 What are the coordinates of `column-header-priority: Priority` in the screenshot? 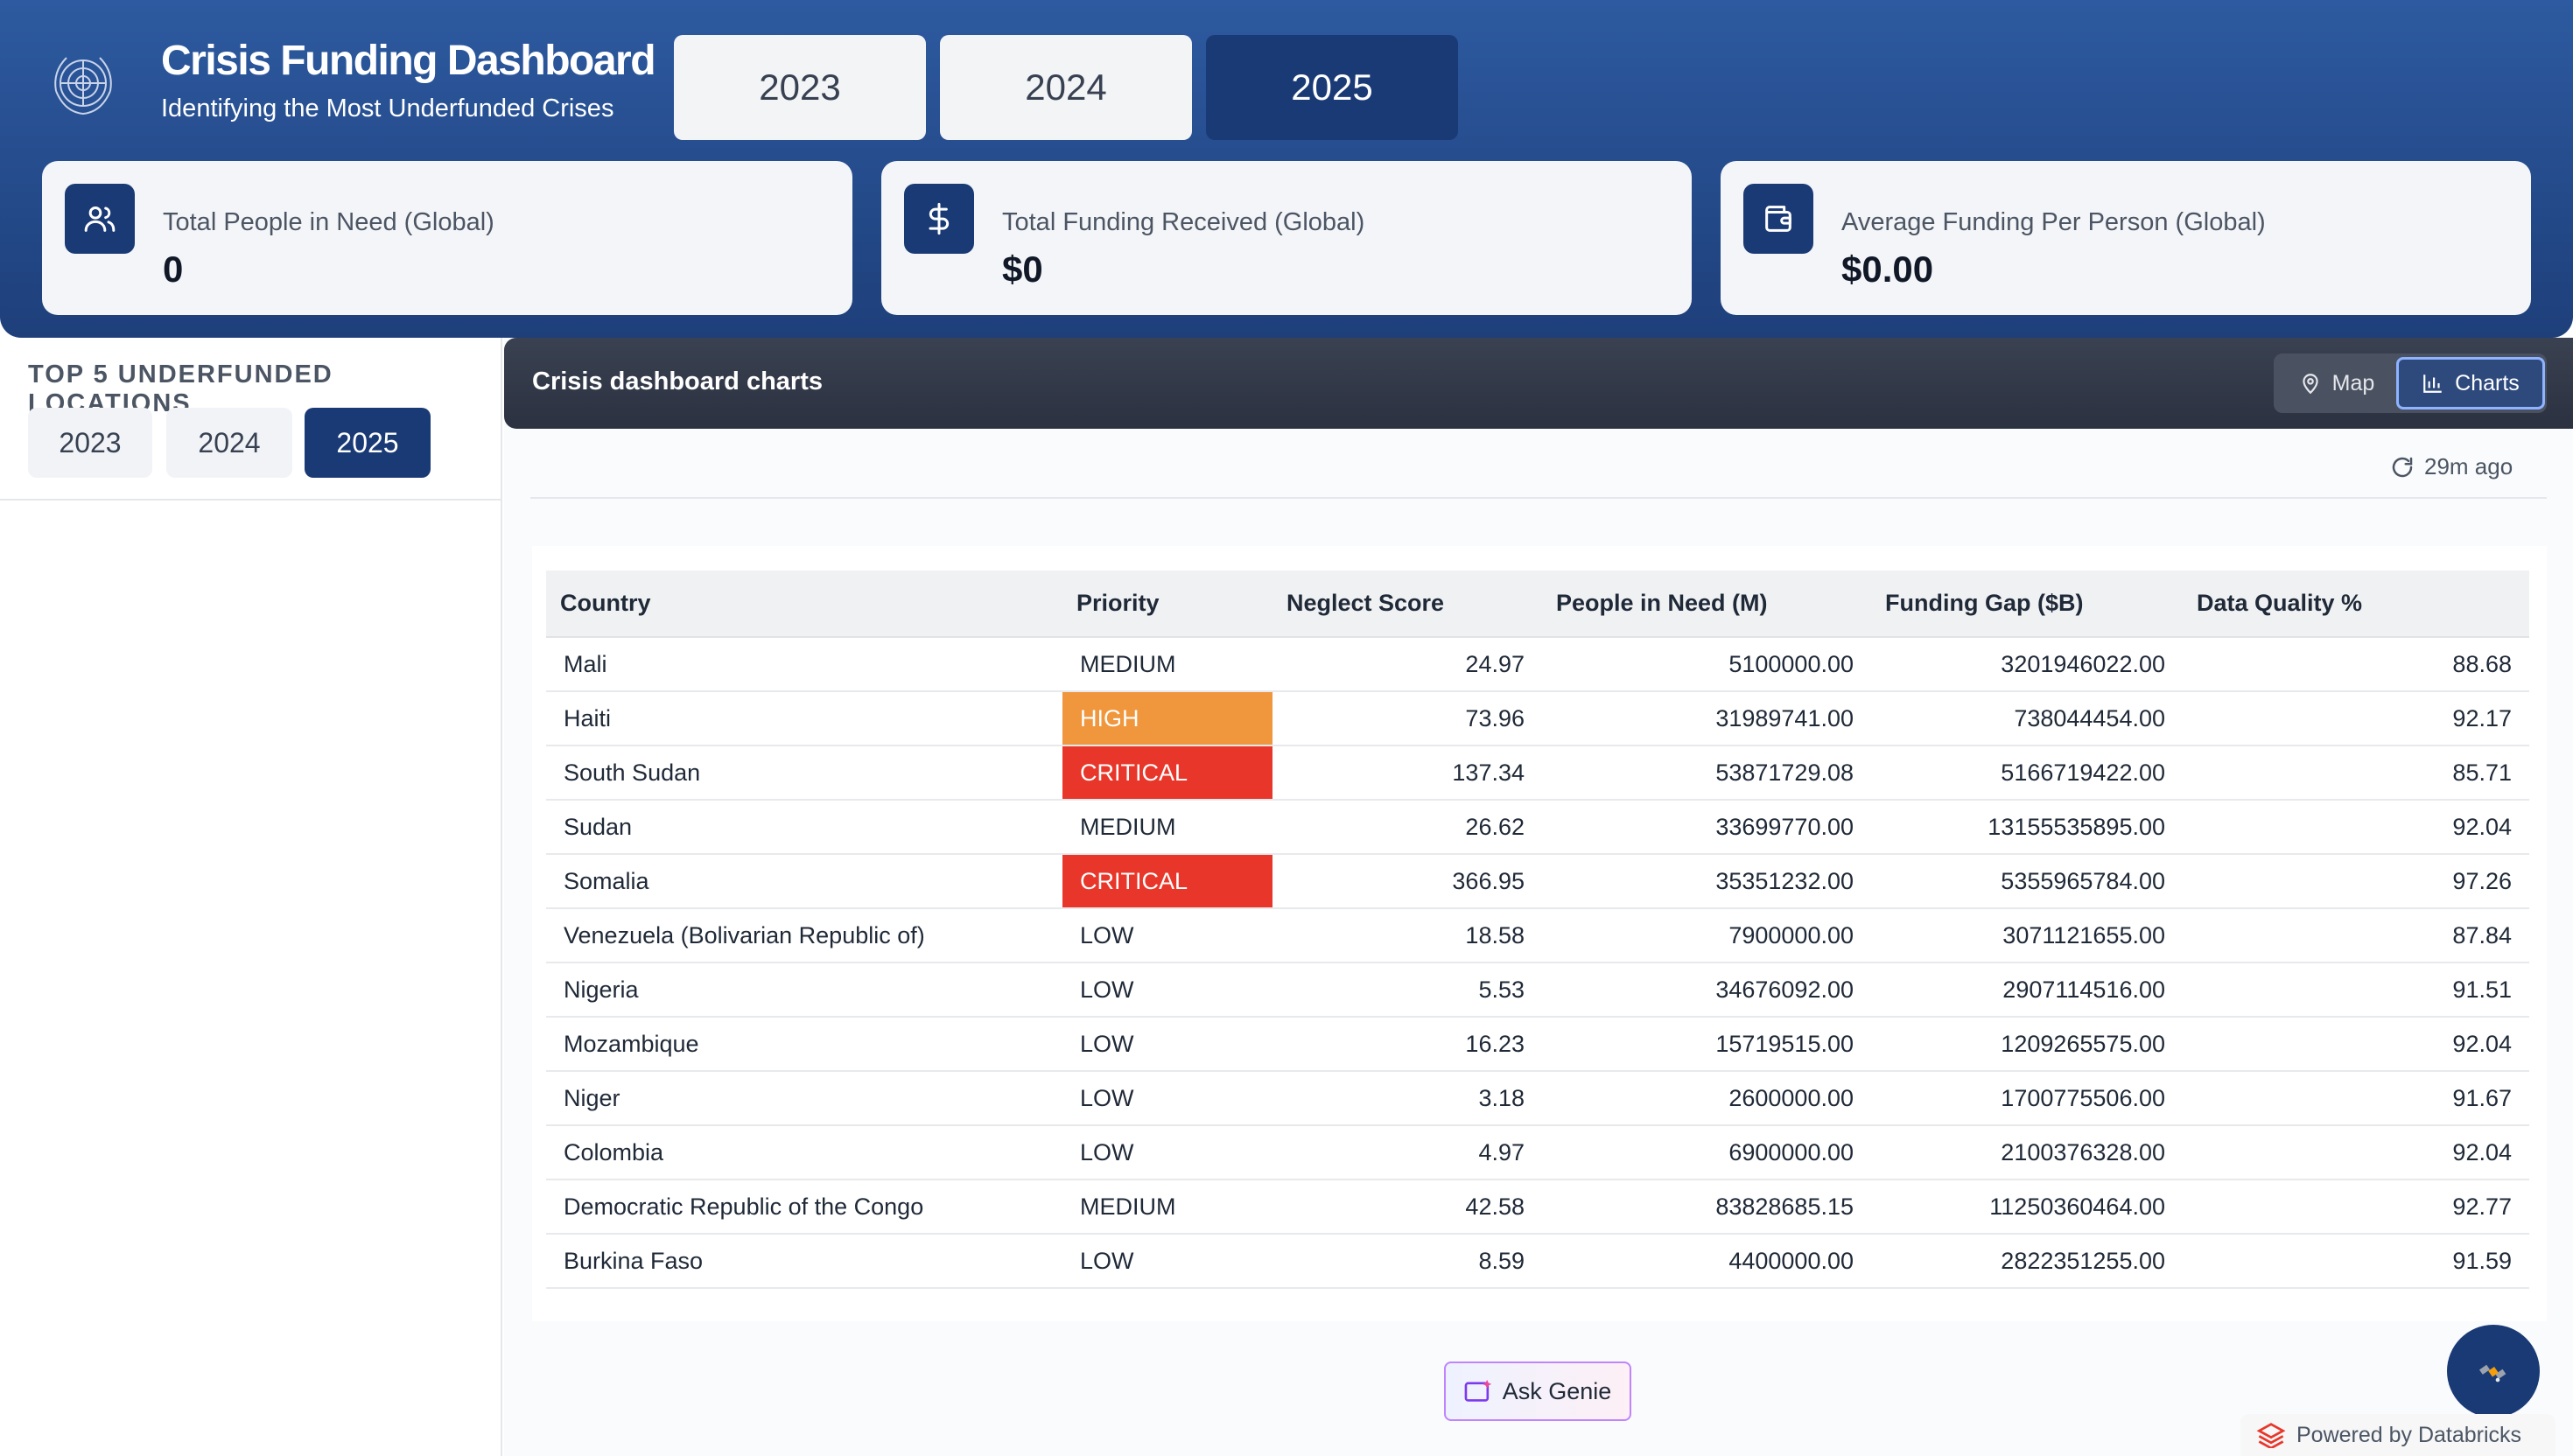 It's located at (1167, 604).